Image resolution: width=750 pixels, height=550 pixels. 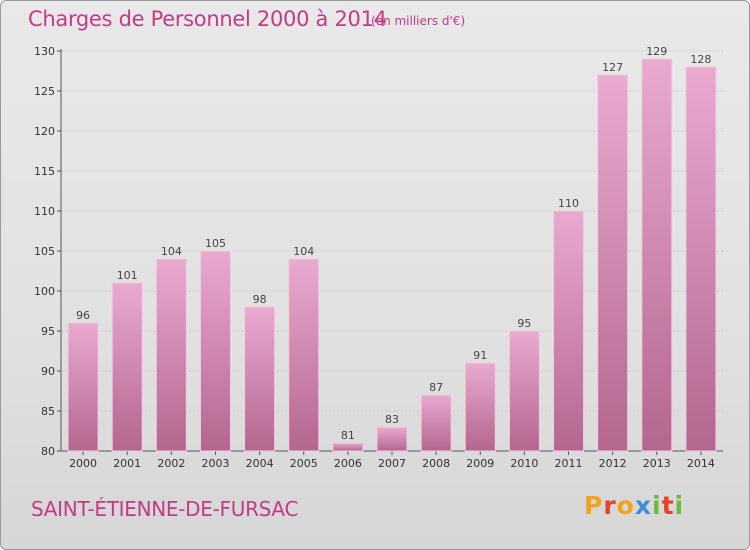 What do you see at coordinates (701, 463) in the screenshot?
I see `x-tick-label: 2014` at bounding box center [701, 463].